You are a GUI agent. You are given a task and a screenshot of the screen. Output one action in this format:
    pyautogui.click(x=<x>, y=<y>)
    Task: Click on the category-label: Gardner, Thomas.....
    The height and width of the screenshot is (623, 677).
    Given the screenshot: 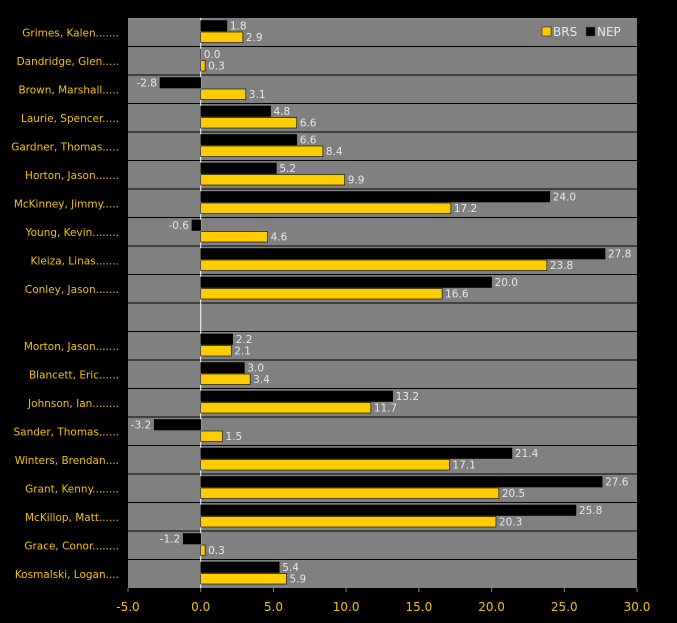 What is the action you would take?
    pyautogui.click(x=65, y=147)
    